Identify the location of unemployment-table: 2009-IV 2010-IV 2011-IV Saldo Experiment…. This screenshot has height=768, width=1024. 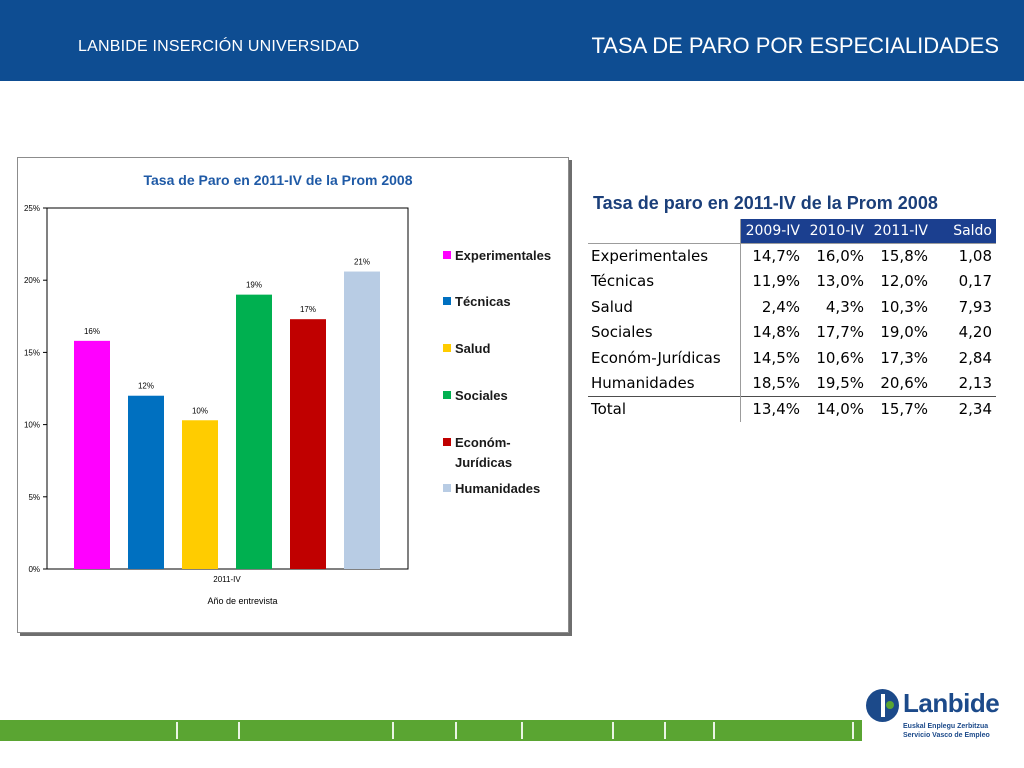
(792, 320).